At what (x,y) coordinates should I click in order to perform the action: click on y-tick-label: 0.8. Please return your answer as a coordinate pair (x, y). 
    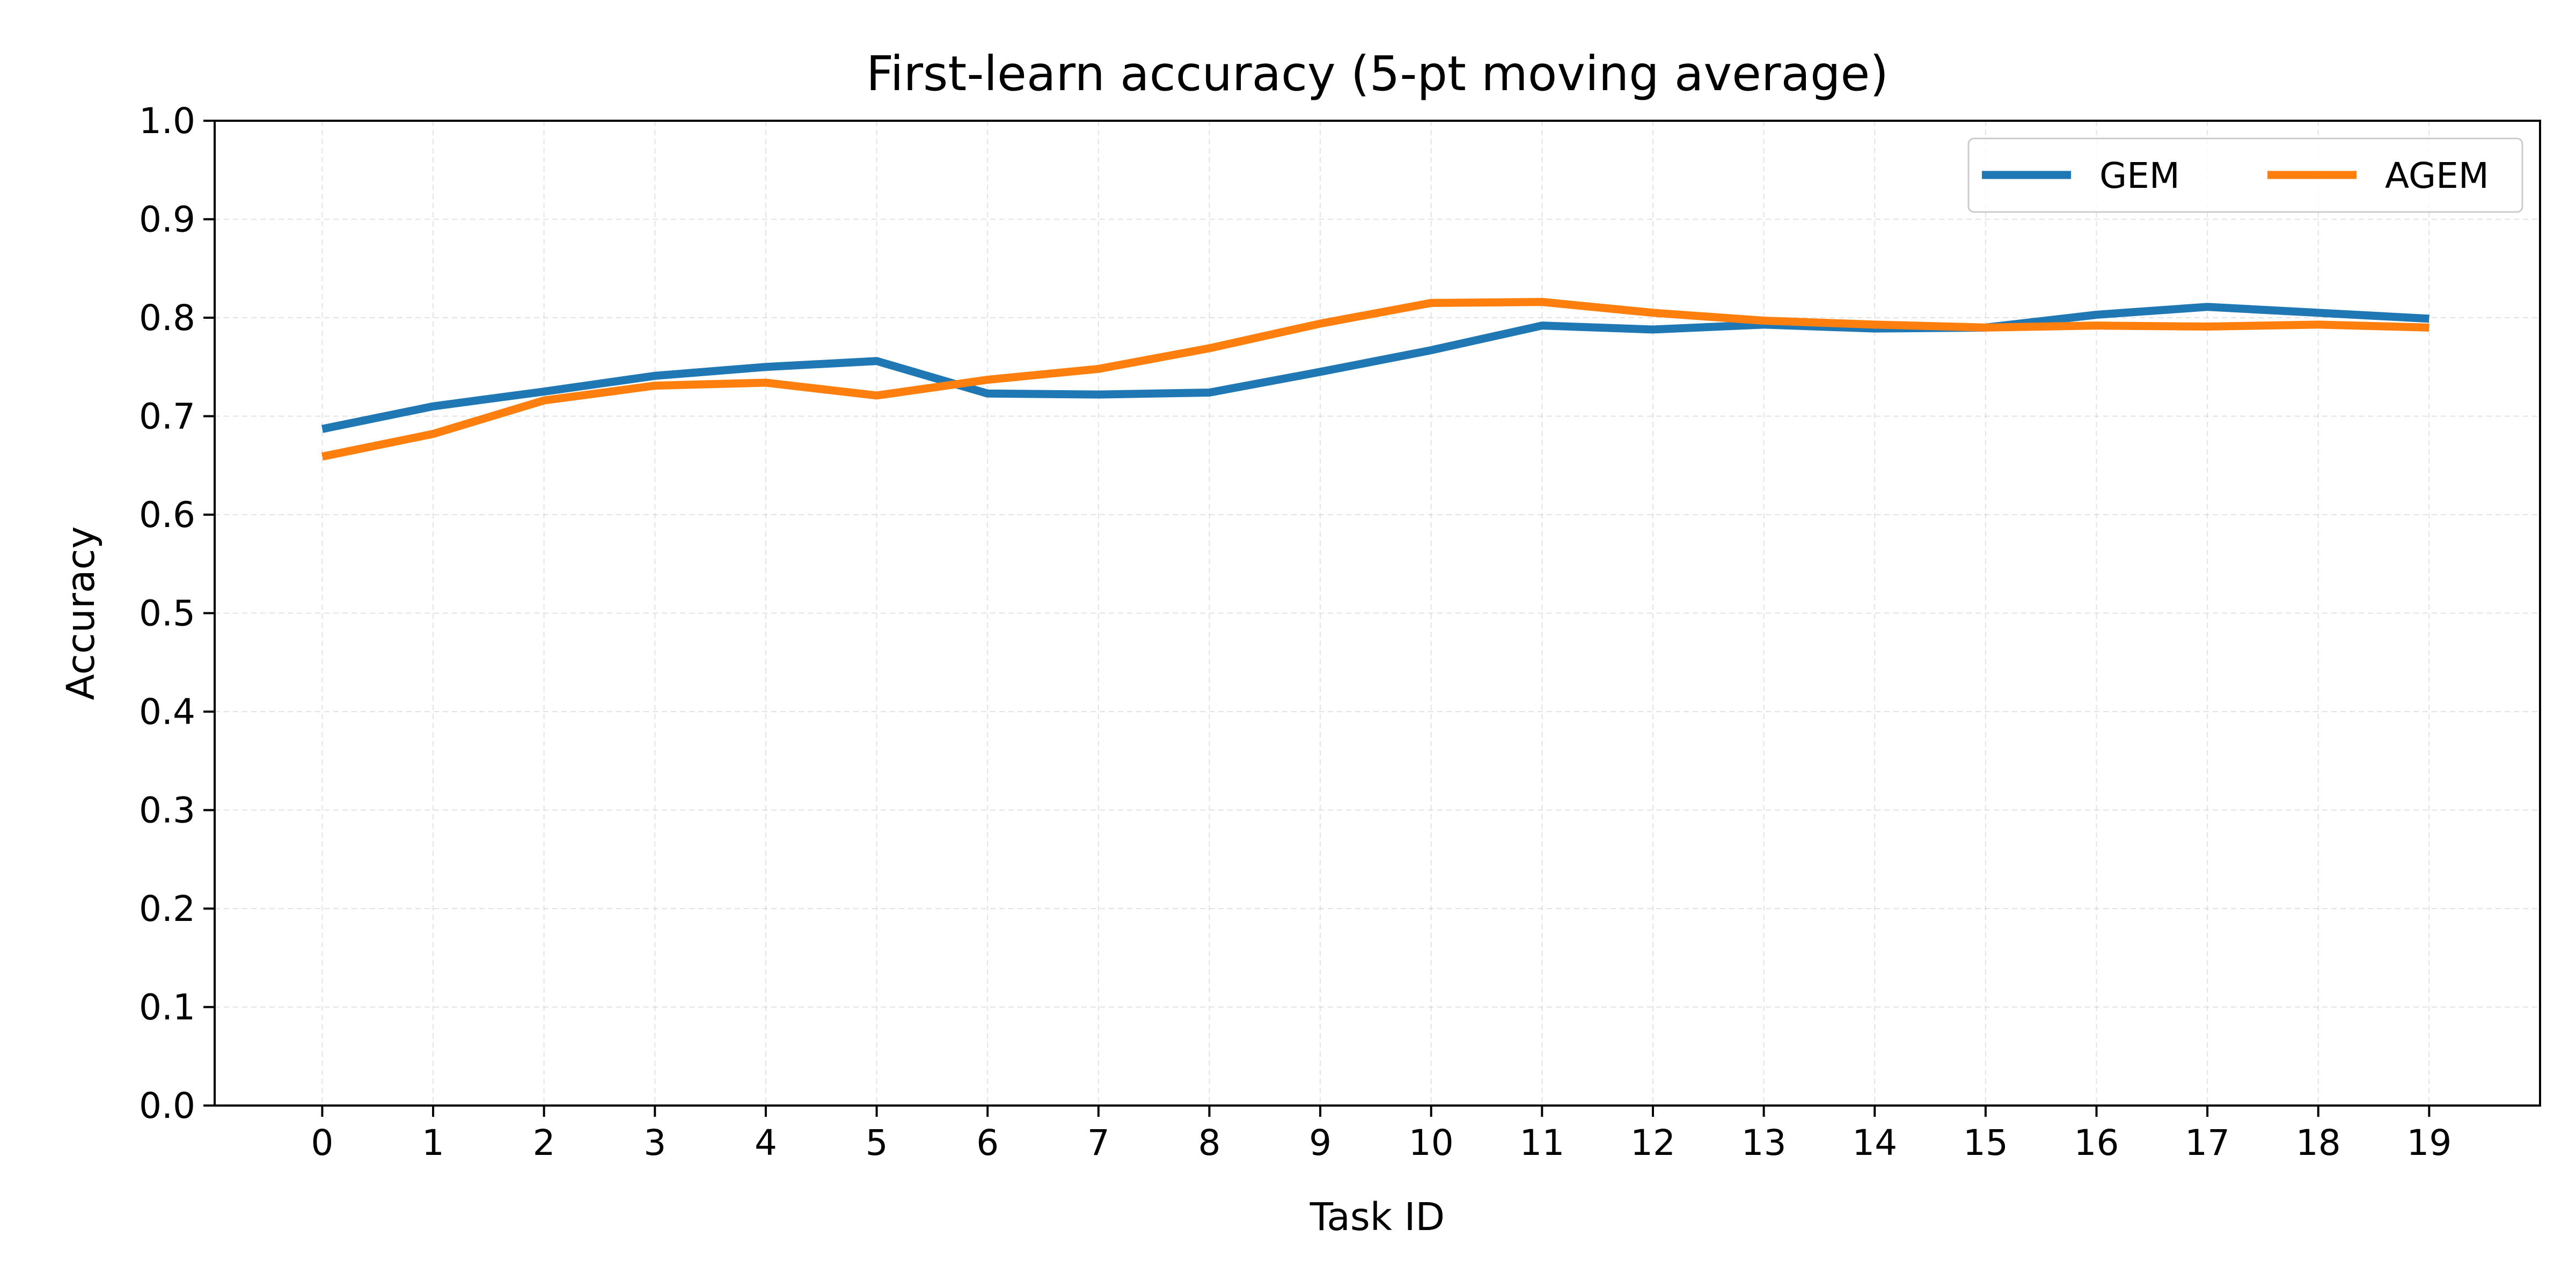
    Looking at the image, I should click on (167, 318).